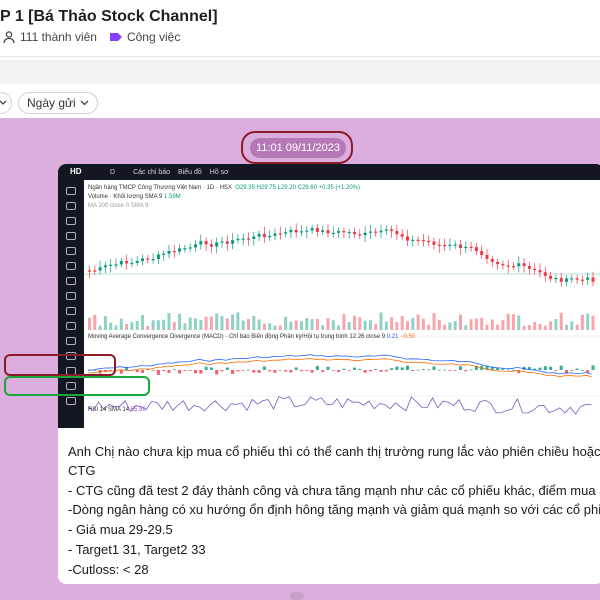 This screenshot has width=600, height=600. I want to click on chart-toolbar-item: Hồ sơ, so click(219, 172).